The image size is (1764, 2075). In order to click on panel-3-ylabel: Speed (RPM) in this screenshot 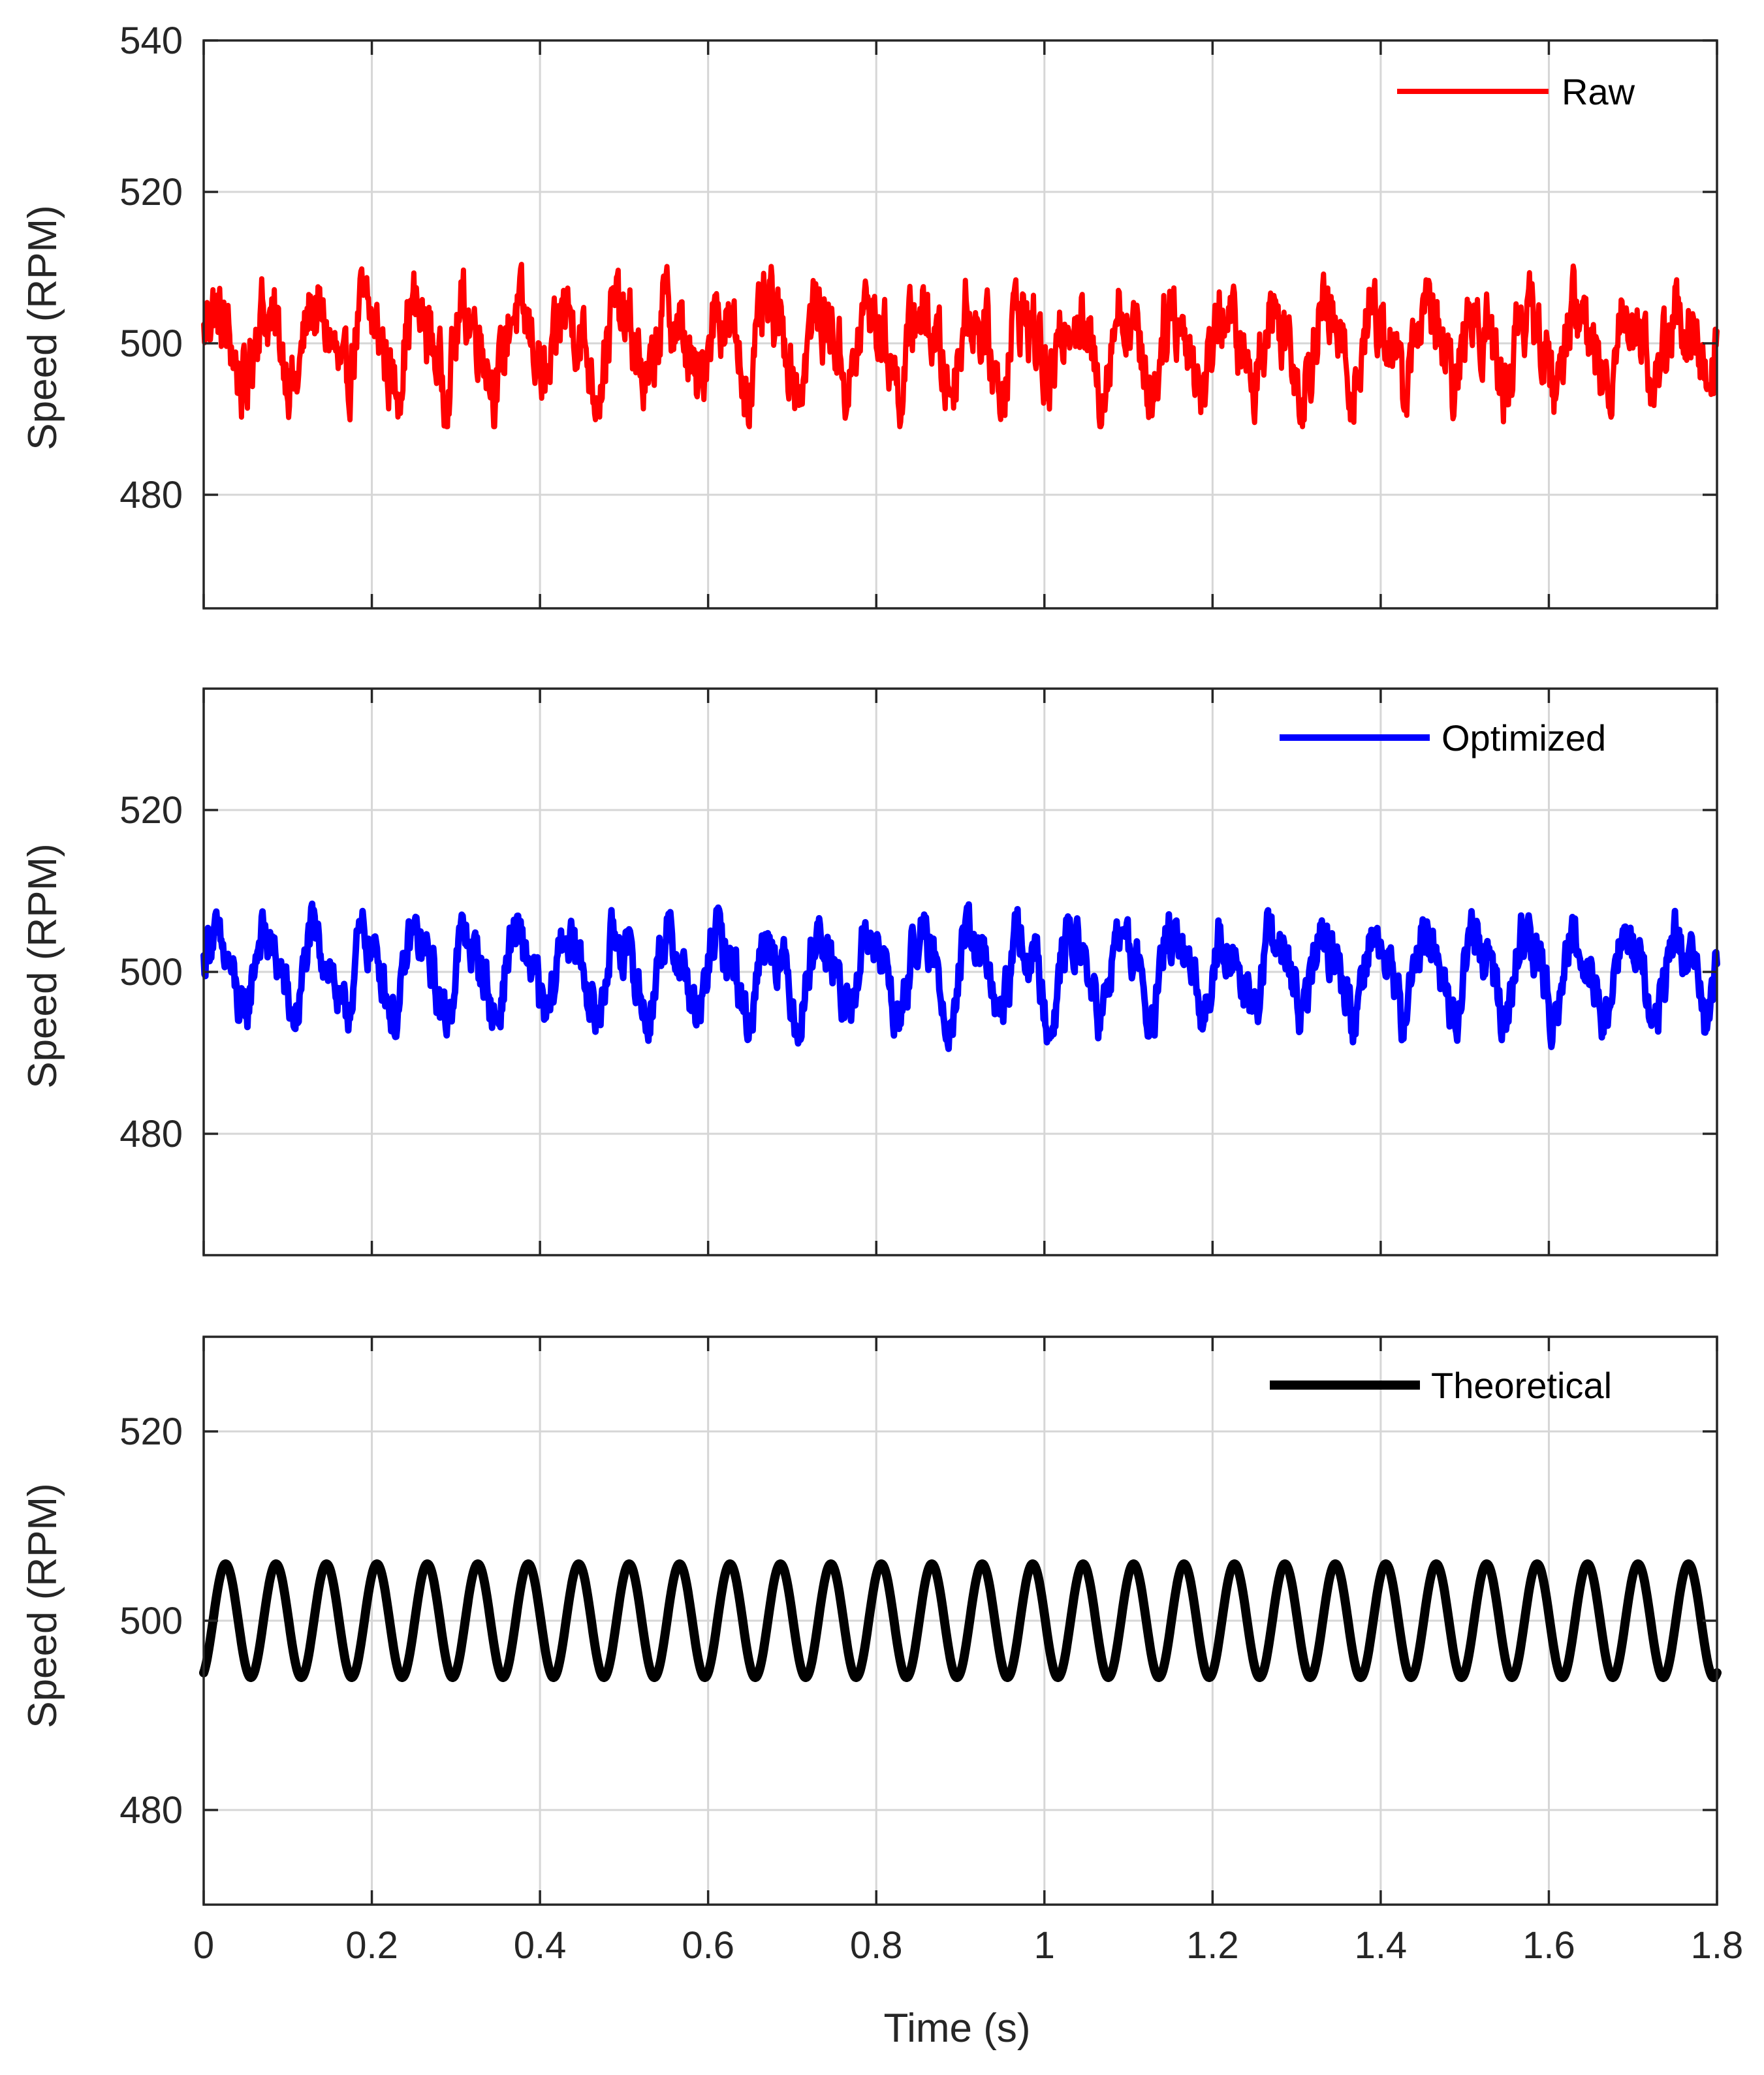, I will do `click(42, 1606)`.